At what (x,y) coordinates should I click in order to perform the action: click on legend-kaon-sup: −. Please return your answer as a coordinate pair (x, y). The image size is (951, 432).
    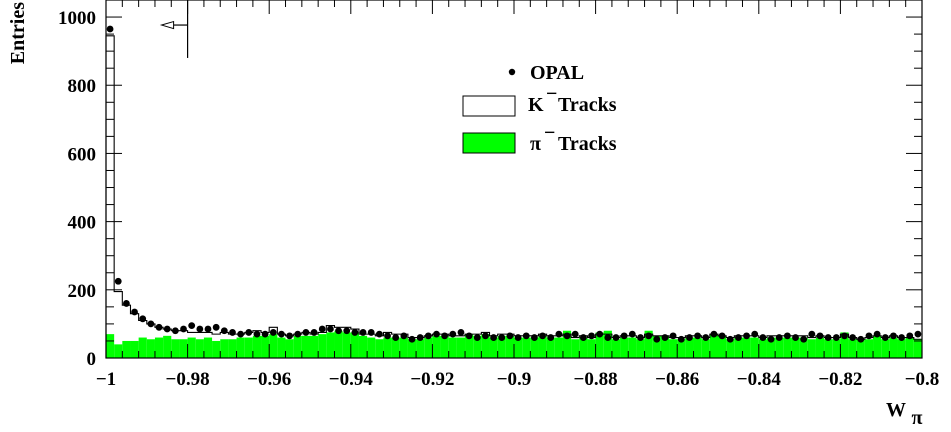
    Looking at the image, I should click on (551, 94).